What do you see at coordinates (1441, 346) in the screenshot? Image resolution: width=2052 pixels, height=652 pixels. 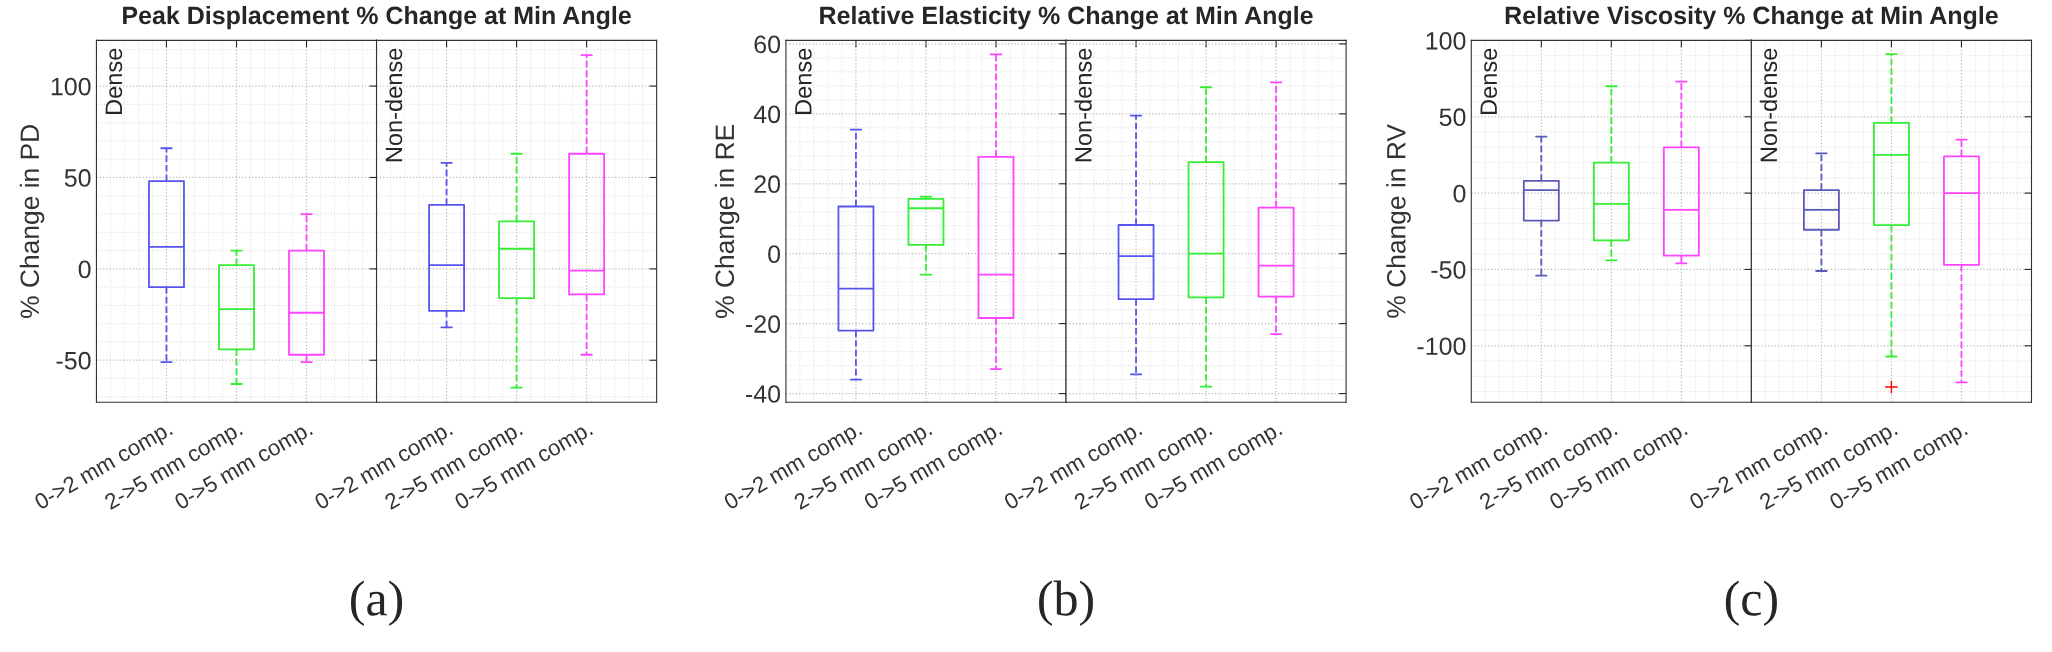 I see `y-tick-label: -100` at bounding box center [1441, 346].